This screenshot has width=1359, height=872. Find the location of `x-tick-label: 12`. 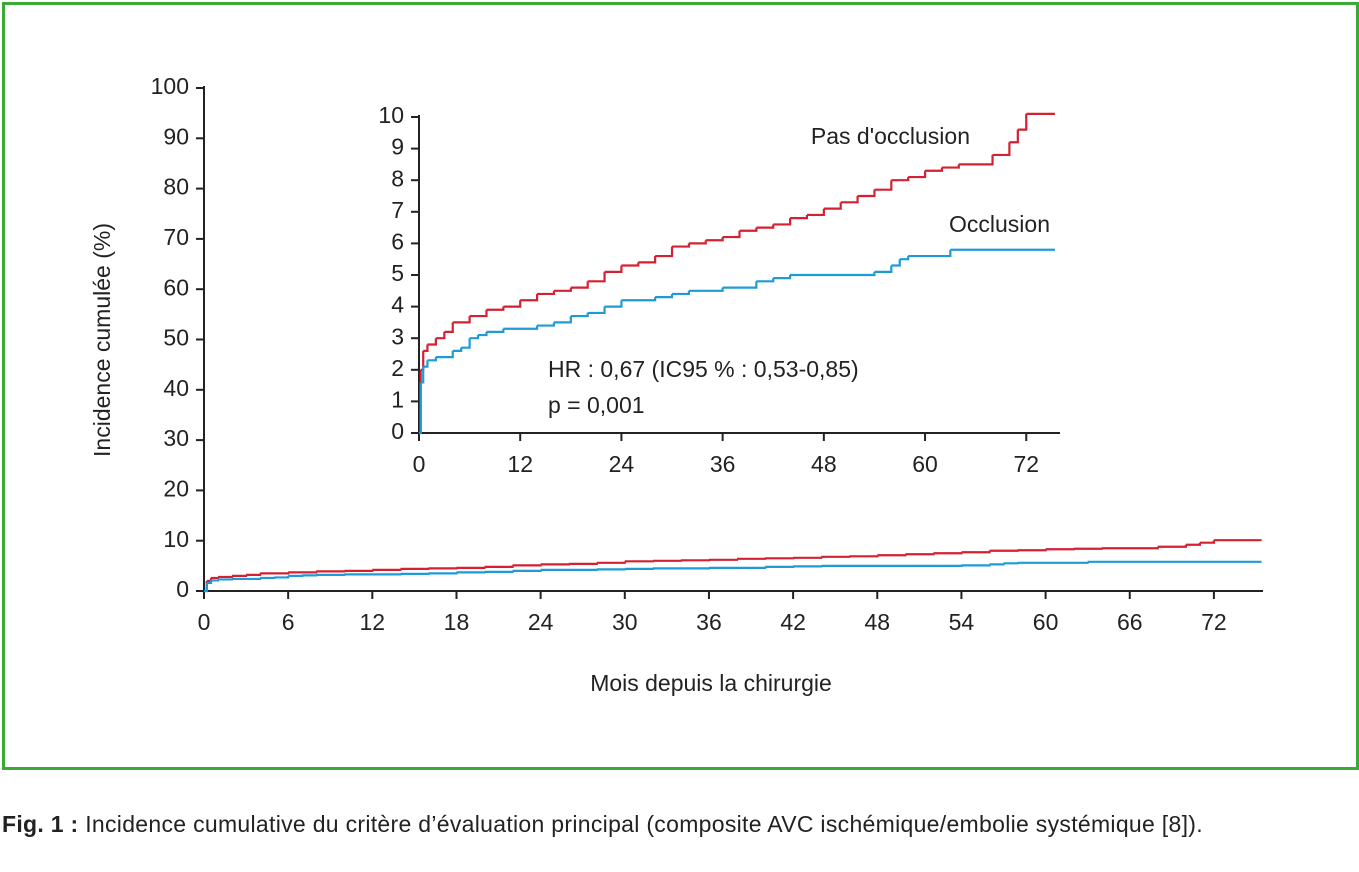

x-tick-label: 12 is located at coordinates (373, 622).